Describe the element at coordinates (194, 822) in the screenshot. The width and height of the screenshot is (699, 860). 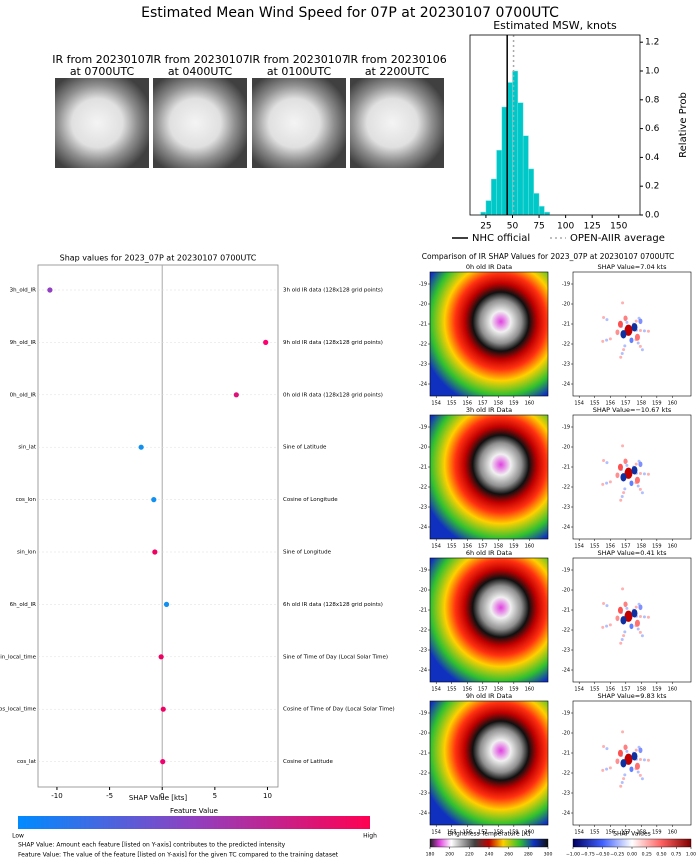
I see `colorbar` at that location.